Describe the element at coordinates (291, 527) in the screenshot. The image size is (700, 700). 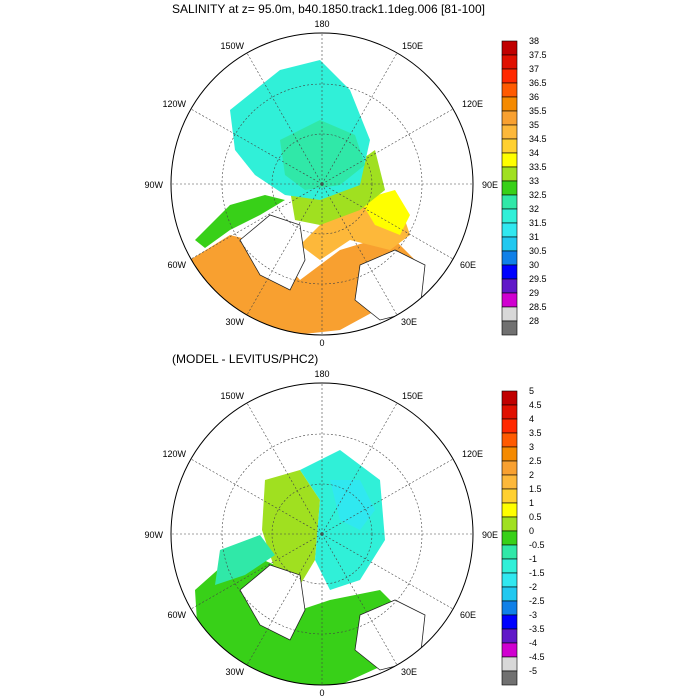
I see `diff-field-lightgreen` at that location.